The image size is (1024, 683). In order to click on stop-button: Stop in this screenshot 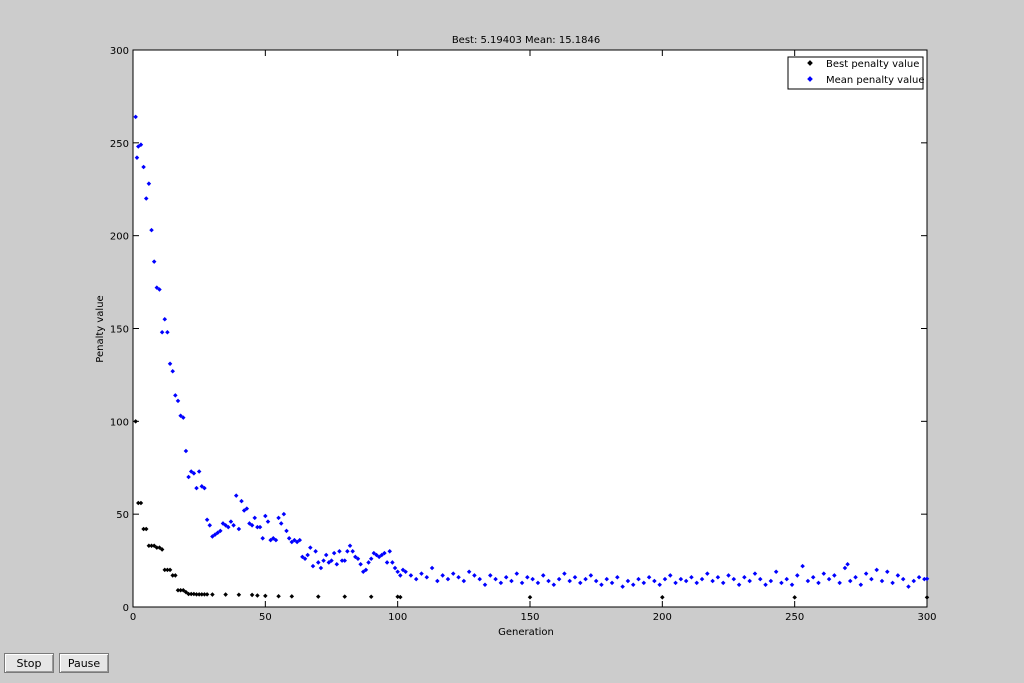, I will do `click(29, 663)`.